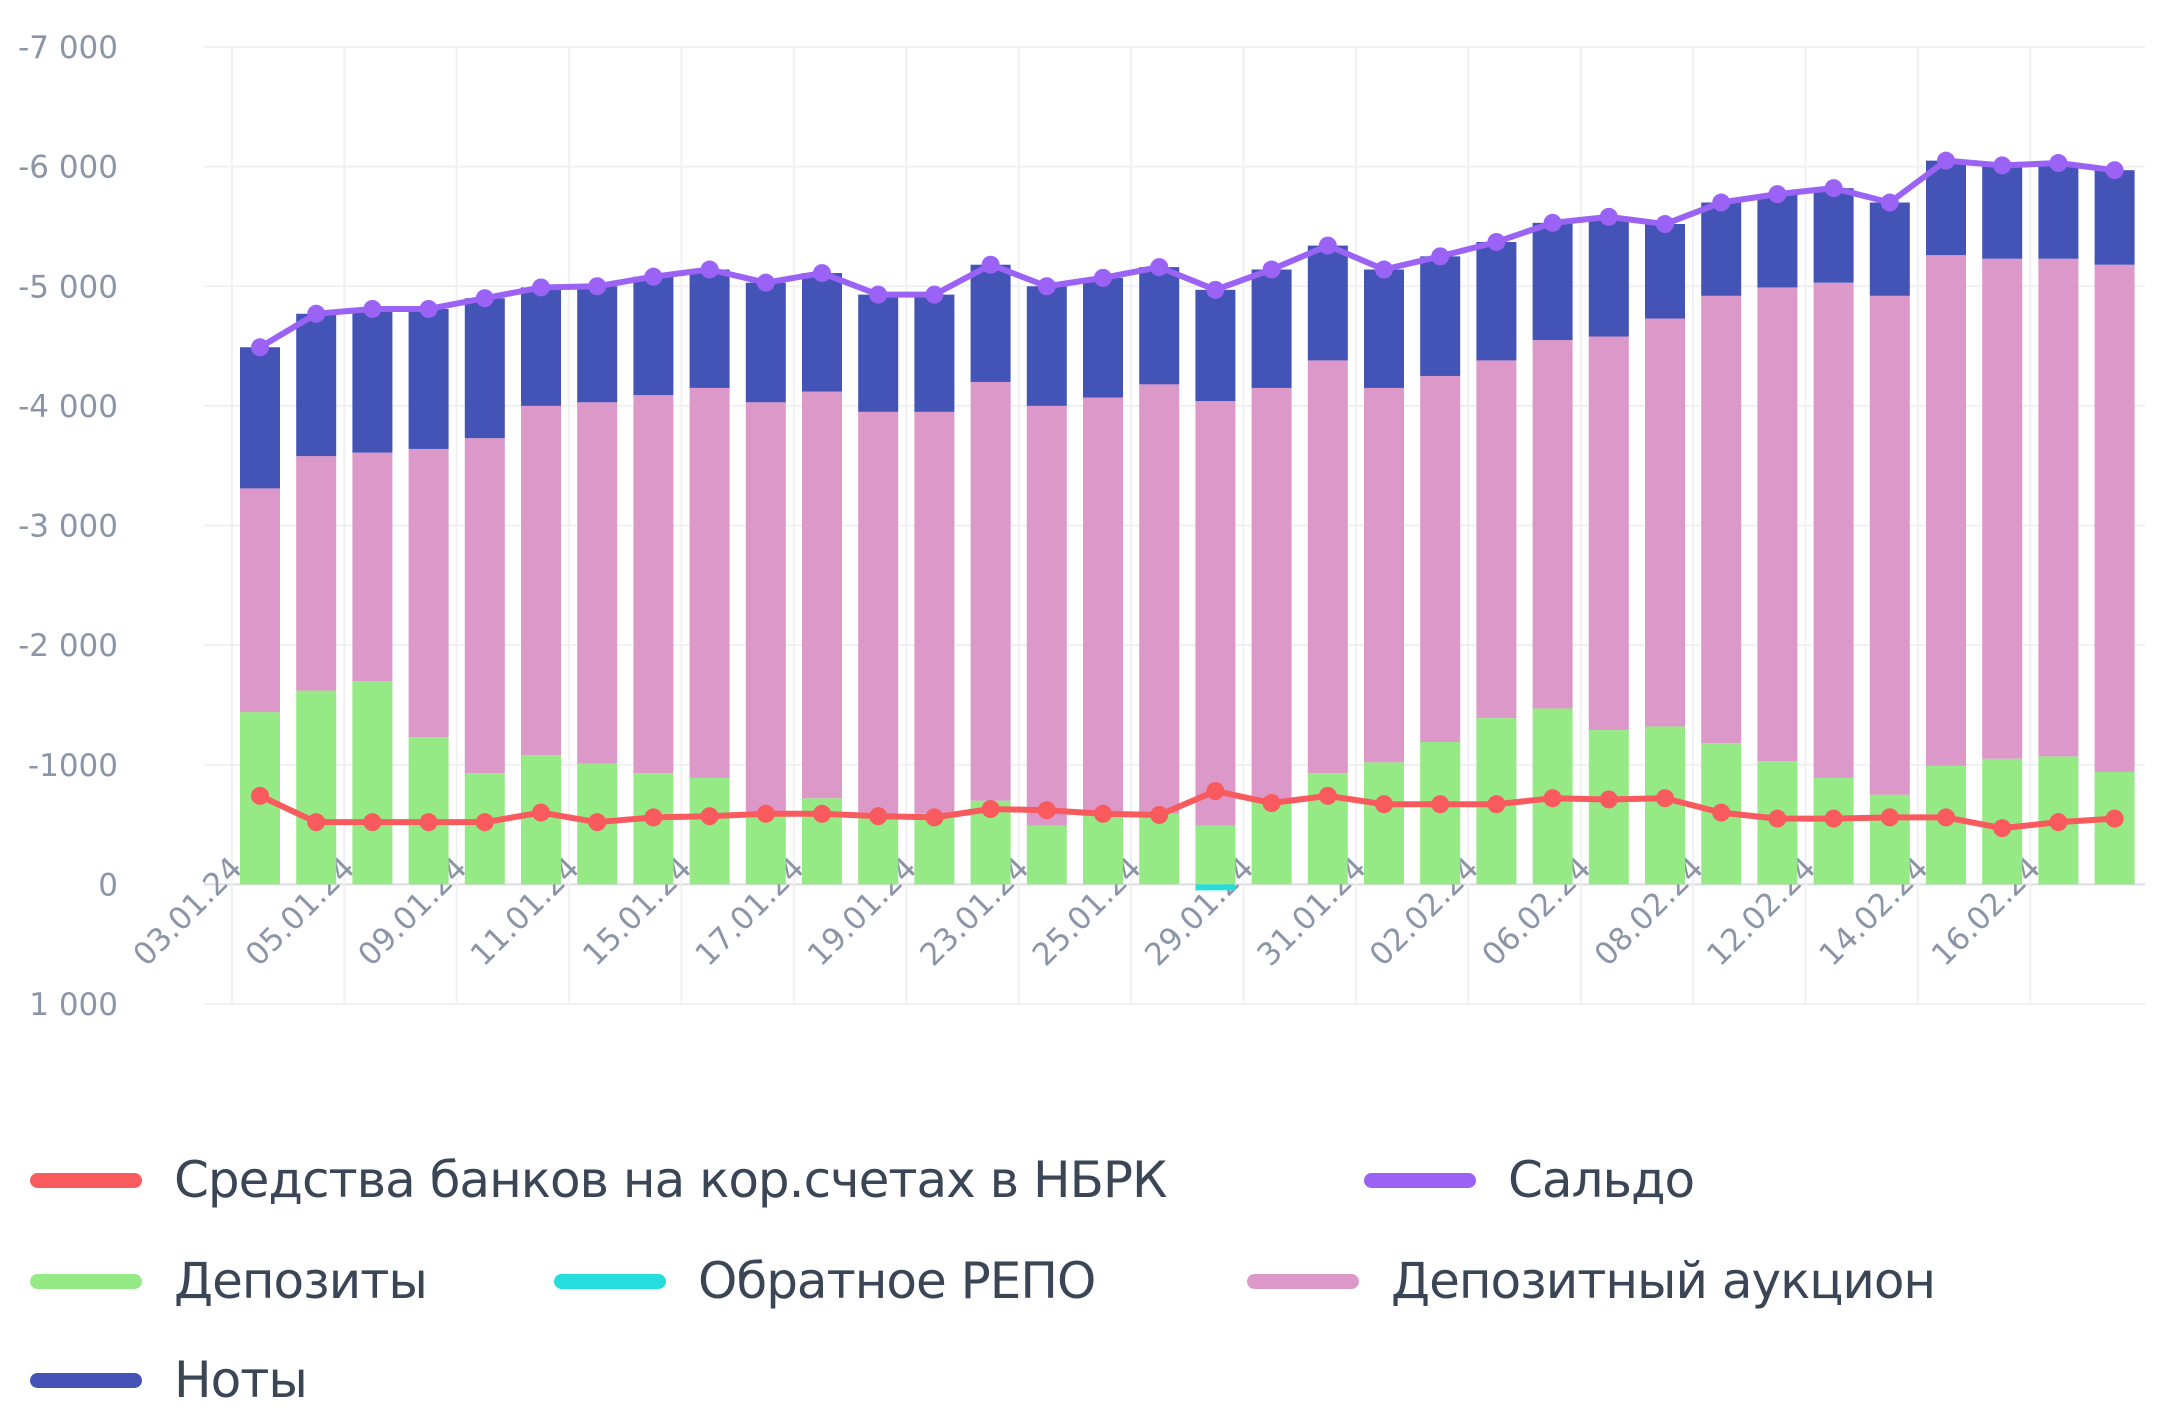 The image size is (2160, 1415). Describe the element at coordinates (229, 1281) in the screenshot. I see `legend-item-deposits: Депозиты` at that location.